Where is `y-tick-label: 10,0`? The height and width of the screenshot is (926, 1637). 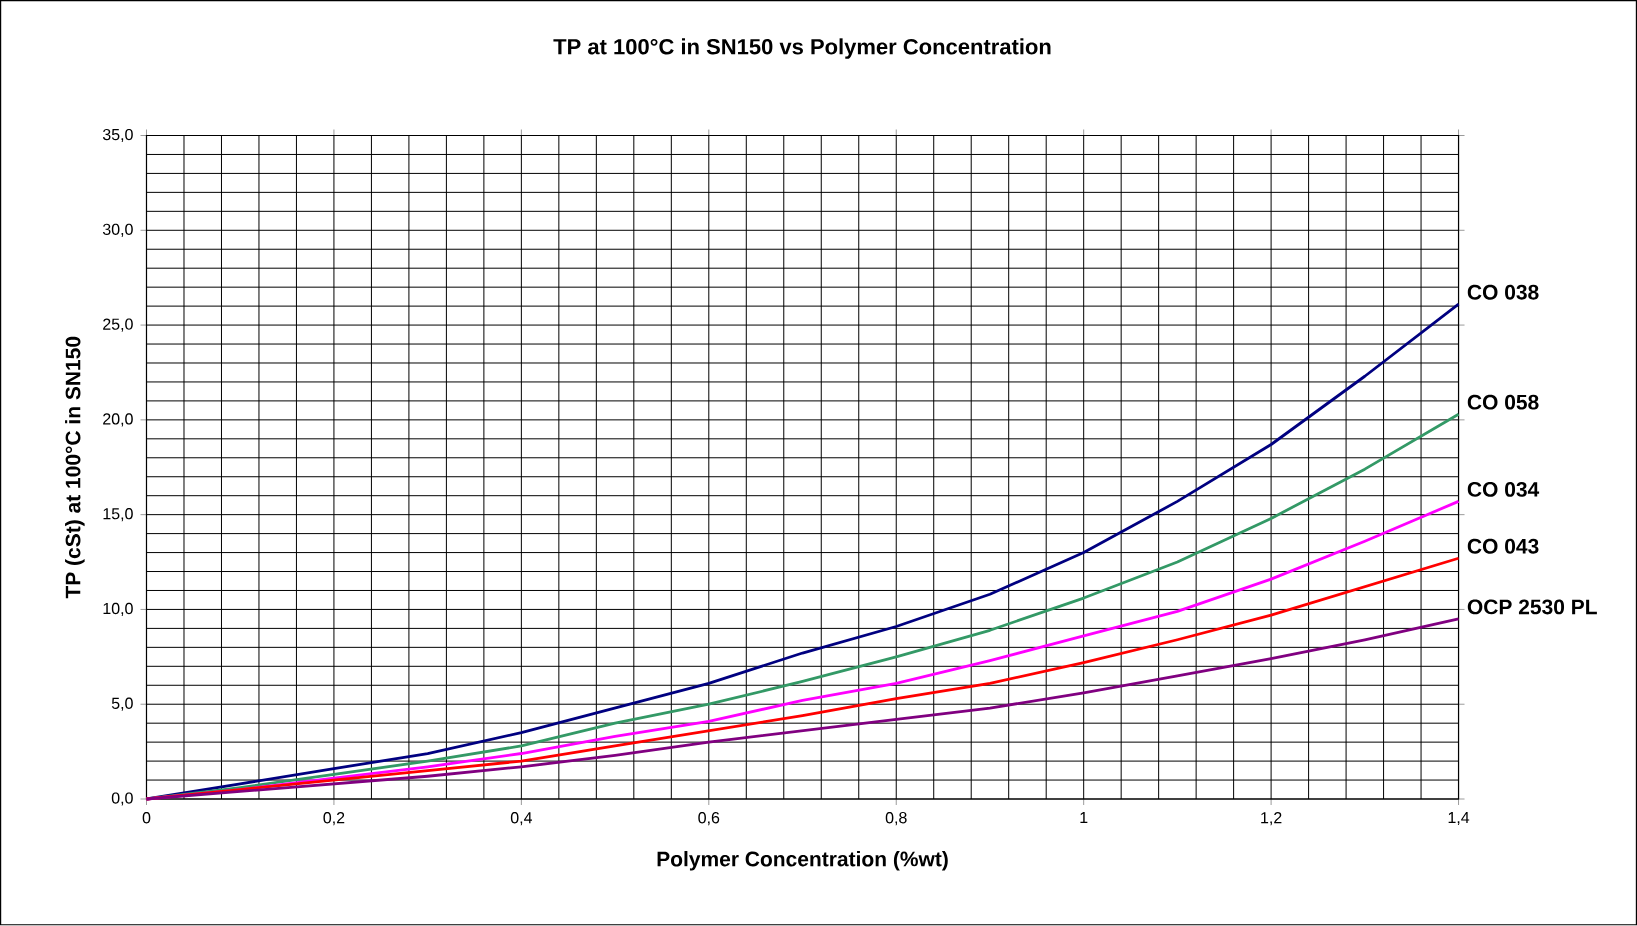
y-tick-label: 10,0 is located at coordinates (118, 610).